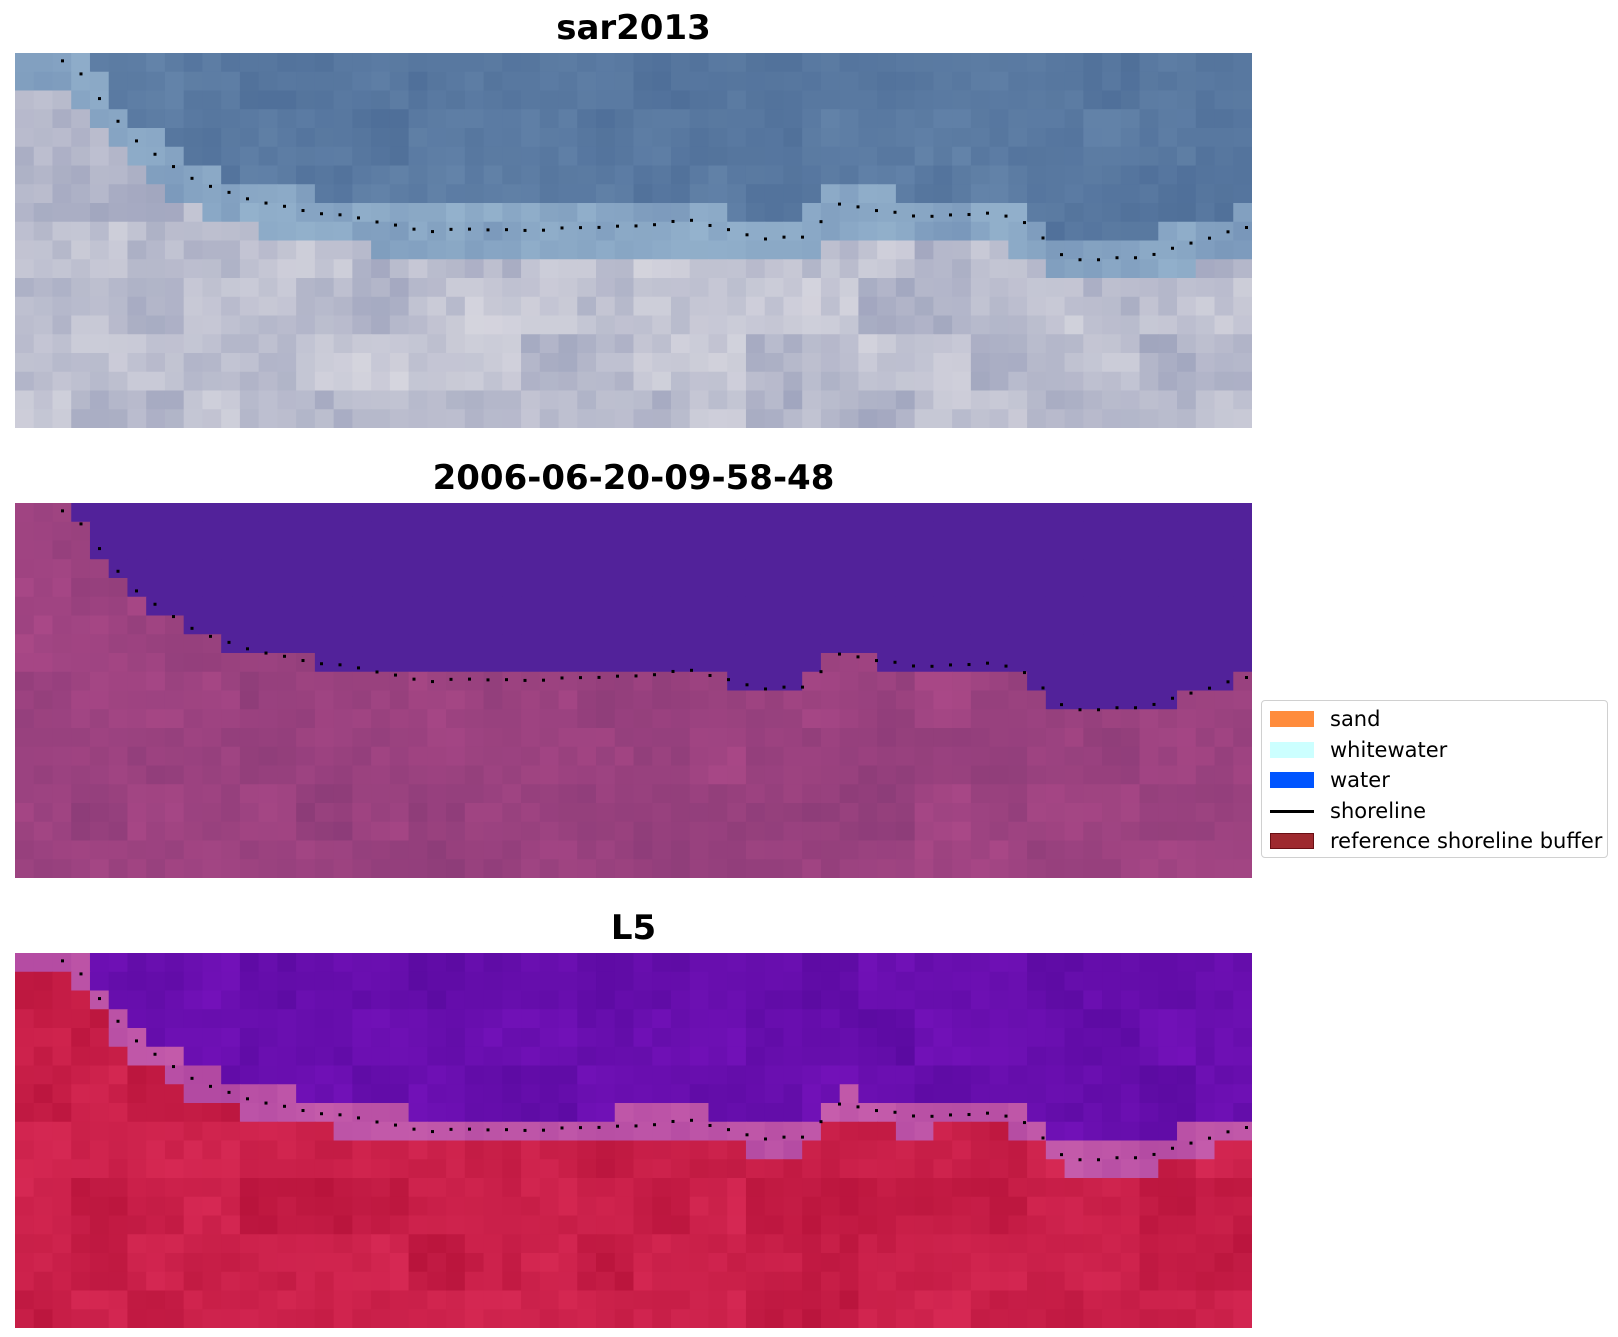  What do you see at coordinates (1292, 841) in the screenshot?
I see `legend-swatch-reference-buffer` at bounding box center [1292, 841].